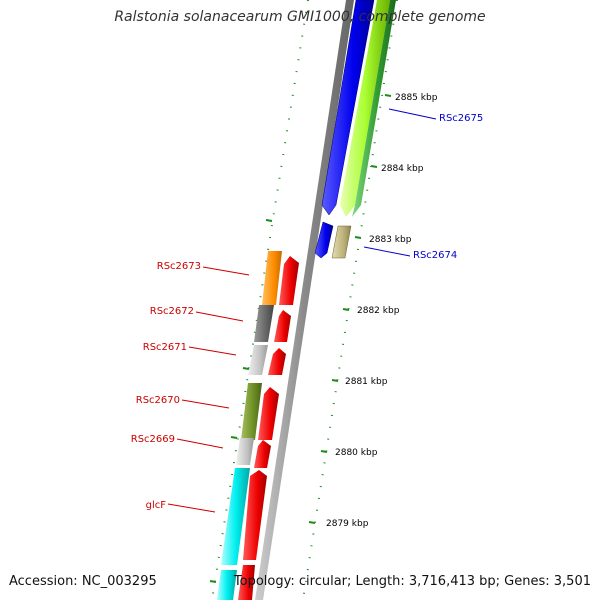  I want to click on tick-label: 2880 kbp, so click(356, 453).